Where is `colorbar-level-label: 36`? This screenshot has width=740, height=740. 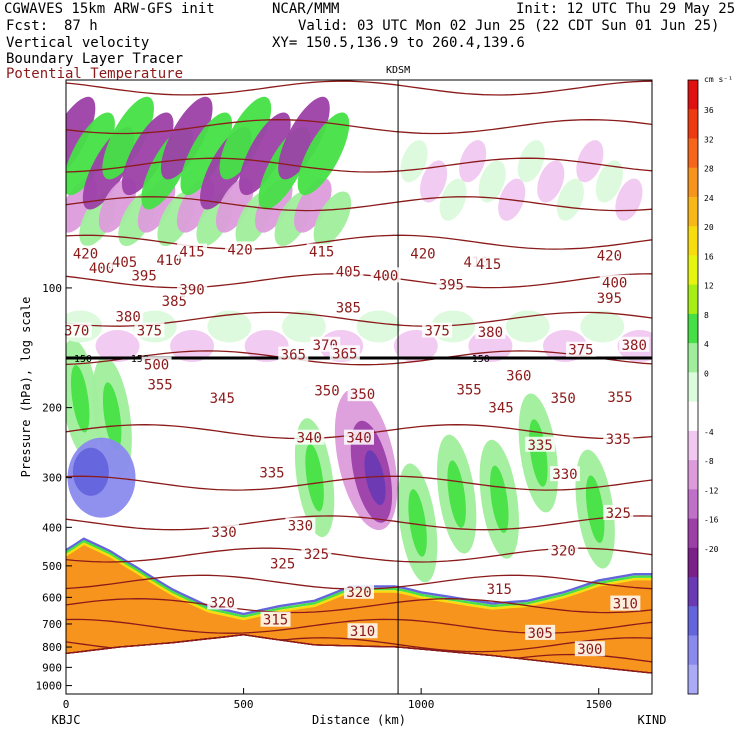 colorbar-level-label: 36 is located at coordinates (709, 110).